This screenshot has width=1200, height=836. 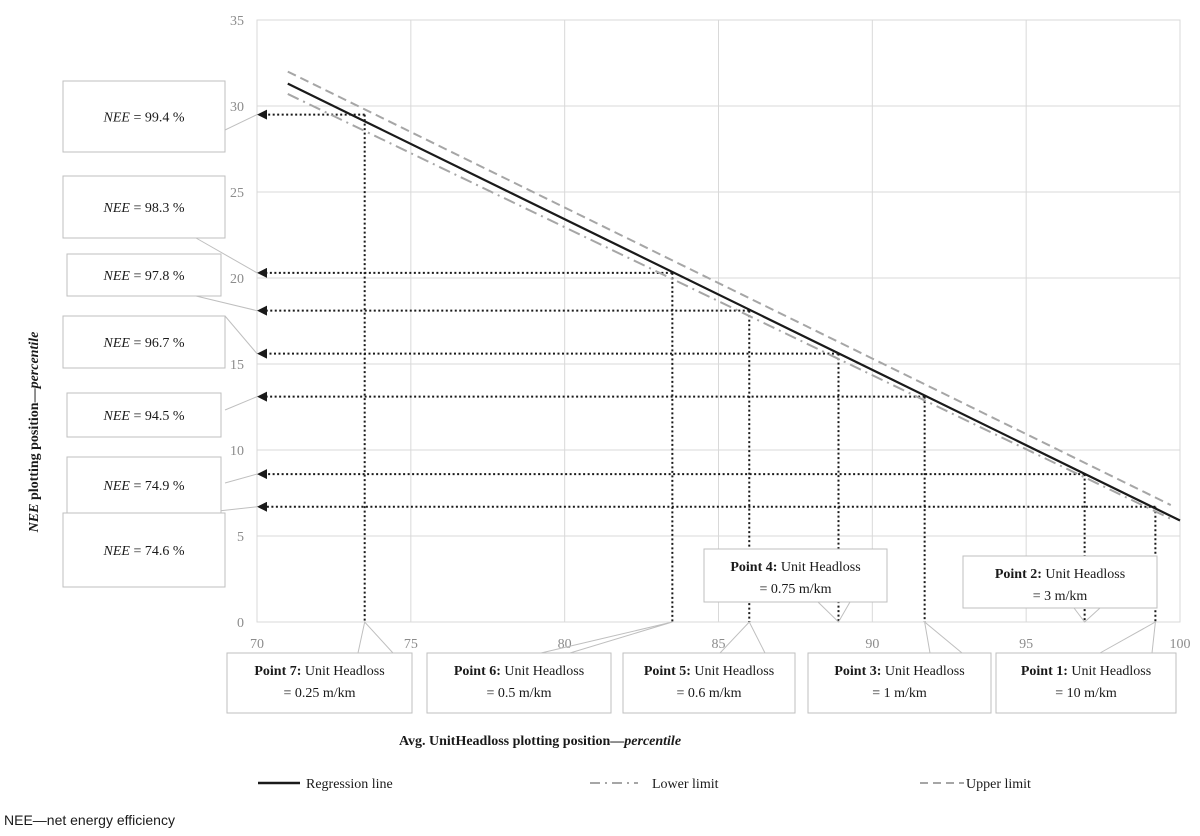 What do you see at coordinates (795, 567) in the screenshot?
I see `point-label: Point 4: Unit Headloss` at bounding box center [795, 567].